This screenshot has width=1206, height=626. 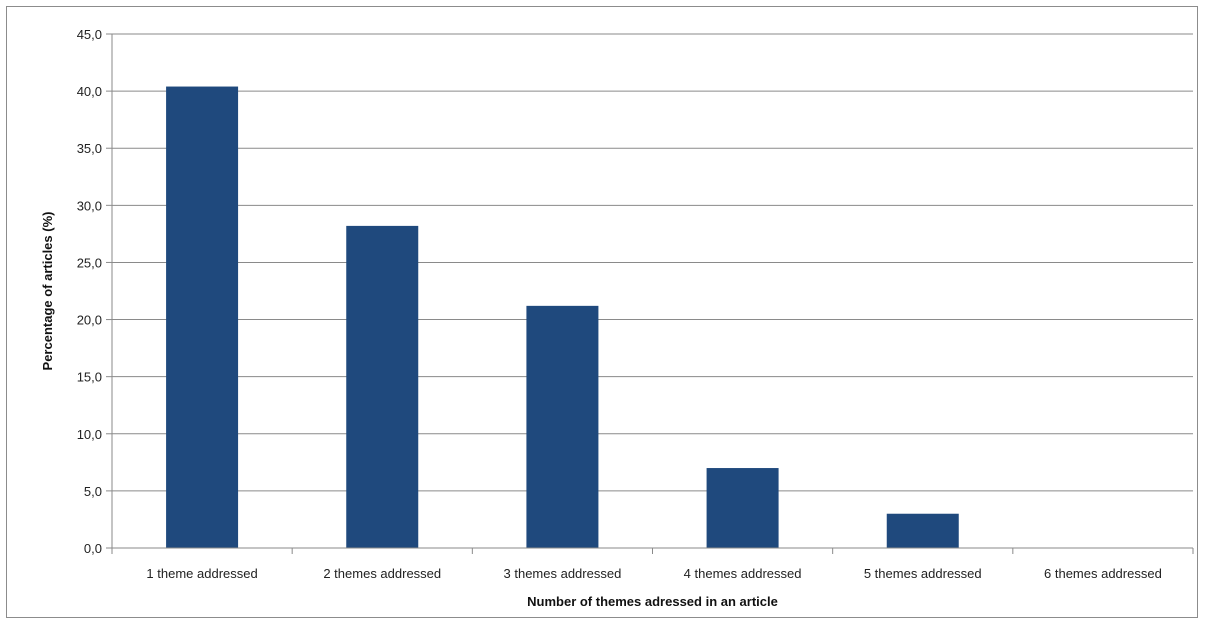 What do you see at coordinates (563, 573) in the screenshot?
I see `x-tick-label: 3 themes addressed` at bounding box center [563, 573].